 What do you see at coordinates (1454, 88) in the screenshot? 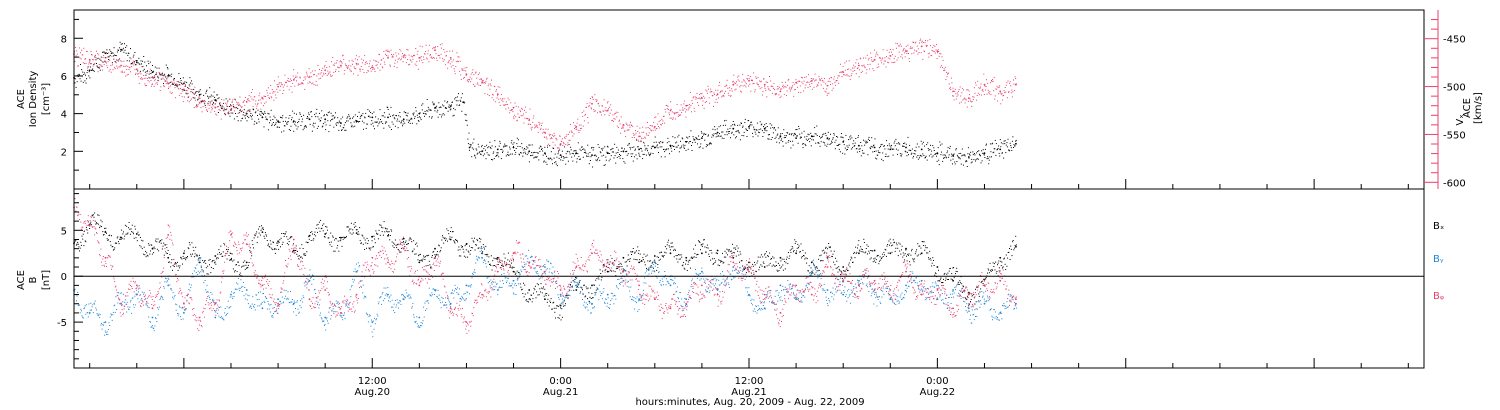
I see `top-y2tick-label: -500` at bounding box center [1454, 88].